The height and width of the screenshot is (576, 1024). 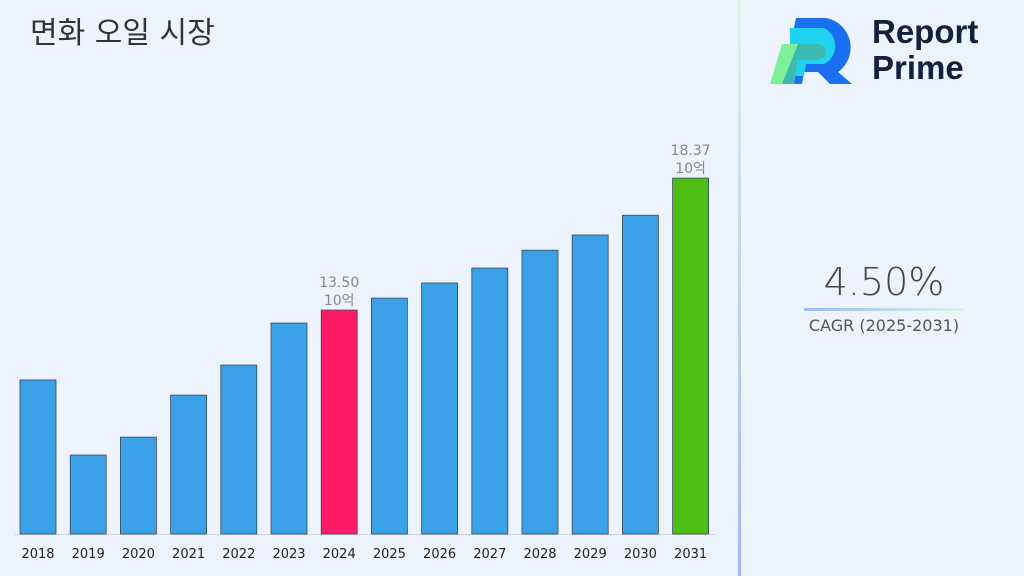 What do you see at coordinates (884, 309) in the screenshot?
I see `cagr-underline` at bounding box center [884, 309].